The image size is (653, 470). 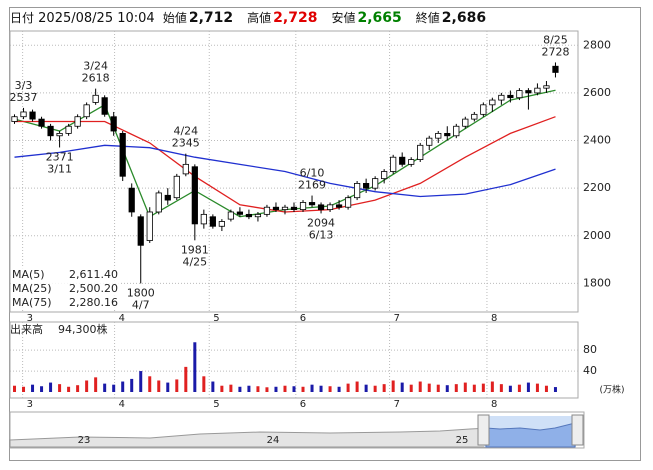 I want to click on y-tick-label: 2800, so click(x=597, y=44).